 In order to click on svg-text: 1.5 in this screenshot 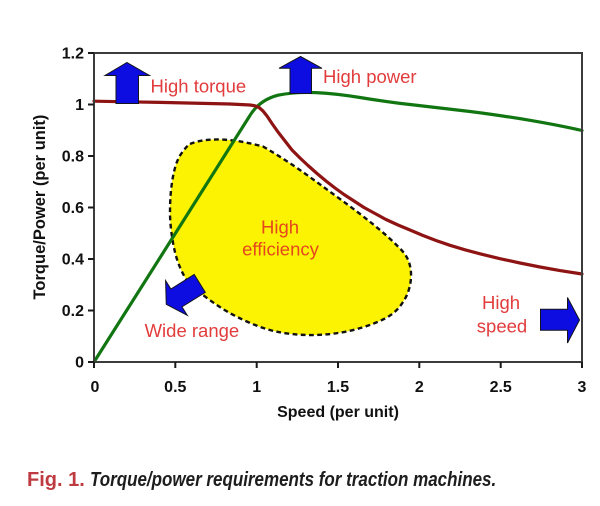, I will do `click(338, 387)`.